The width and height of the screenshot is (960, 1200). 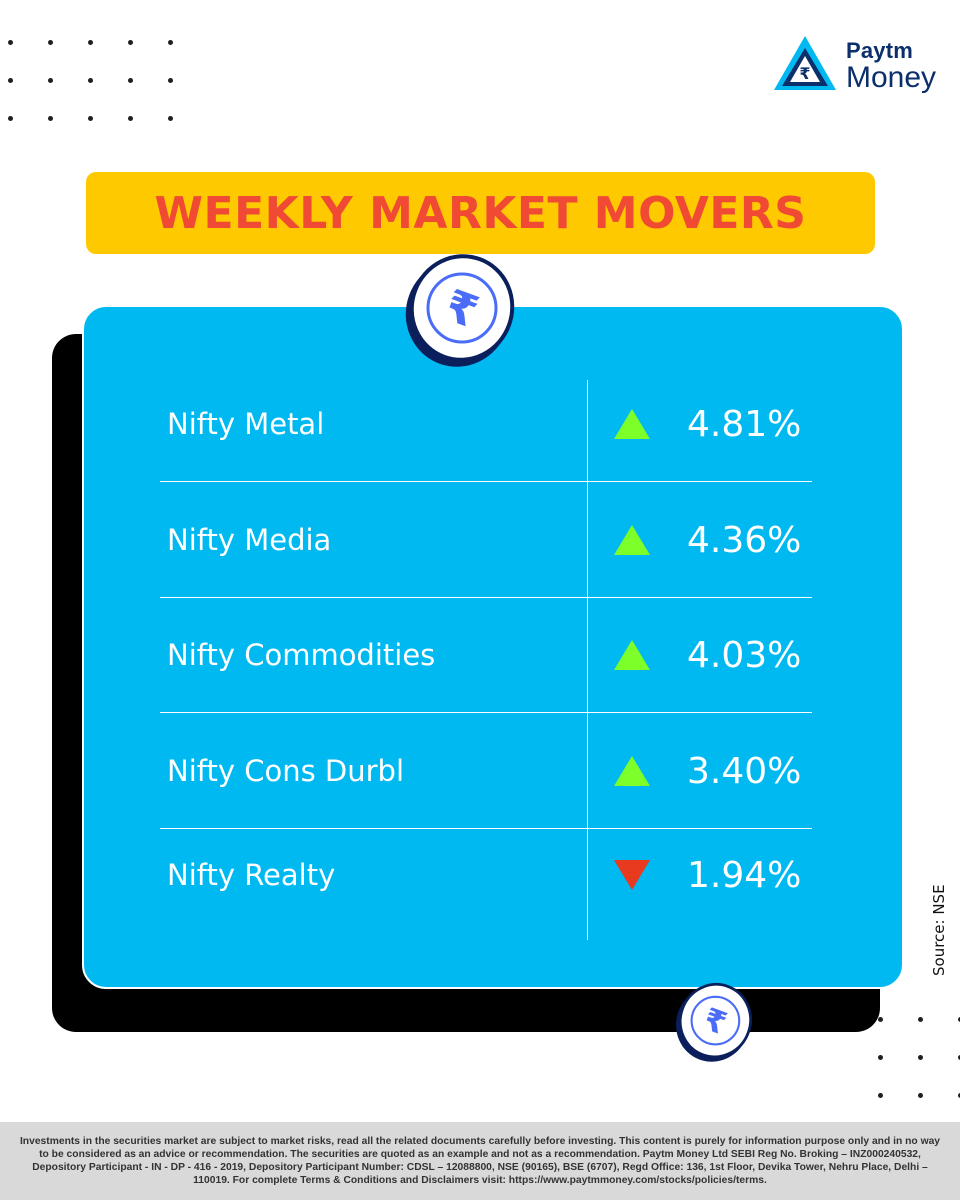 I want to click on table-row: Nifty Metal 4.81%, so click(x=486, y=424).